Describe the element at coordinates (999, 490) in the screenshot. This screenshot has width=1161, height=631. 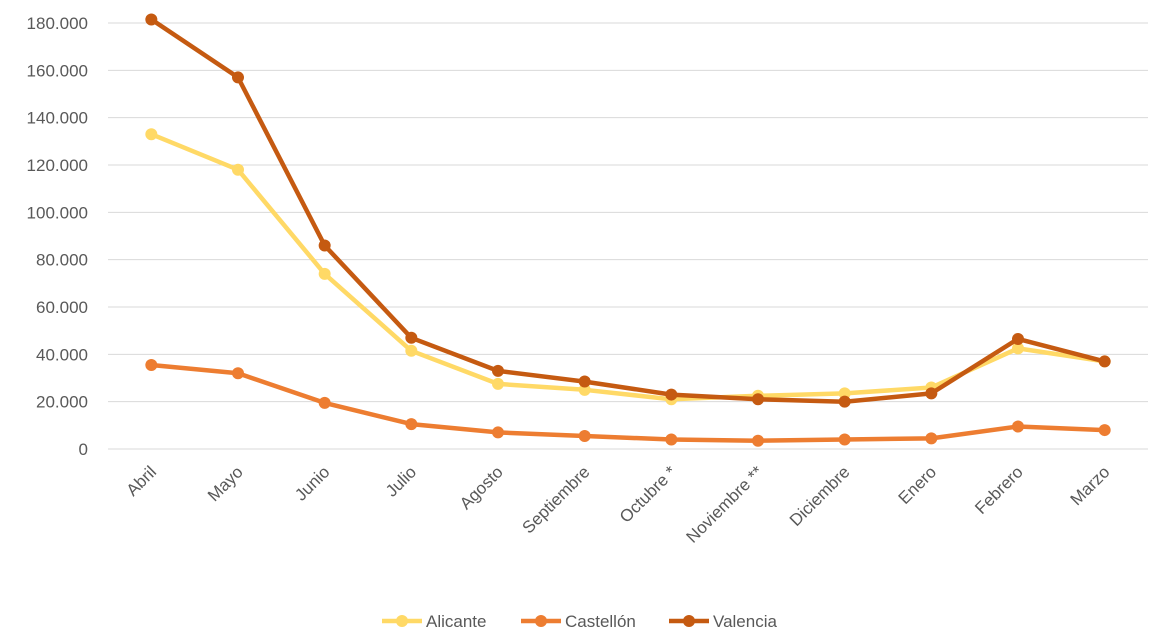
I see `x-tick-label: Febrero` at that location.